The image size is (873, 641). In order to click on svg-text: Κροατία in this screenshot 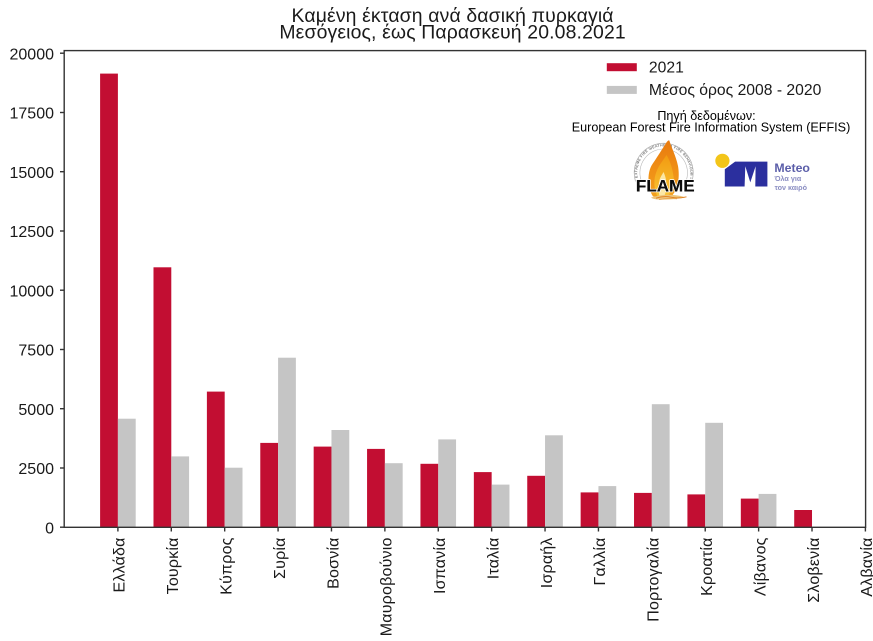, I will do `click(707, 566)`.